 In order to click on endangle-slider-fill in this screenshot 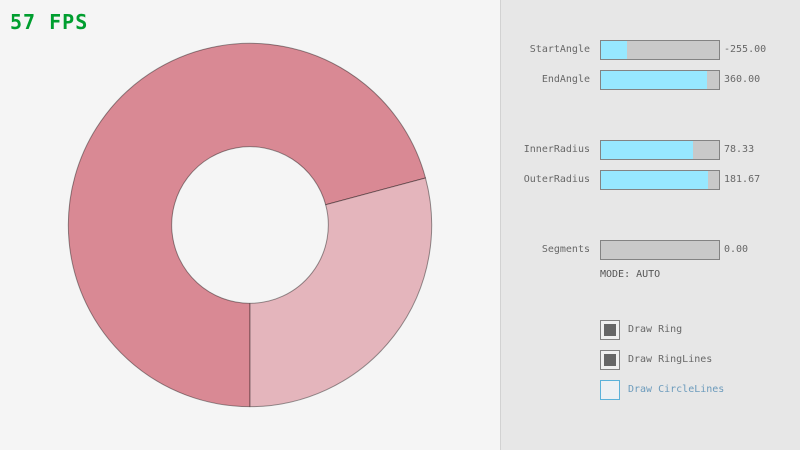, I will do `click(654, 80)`.